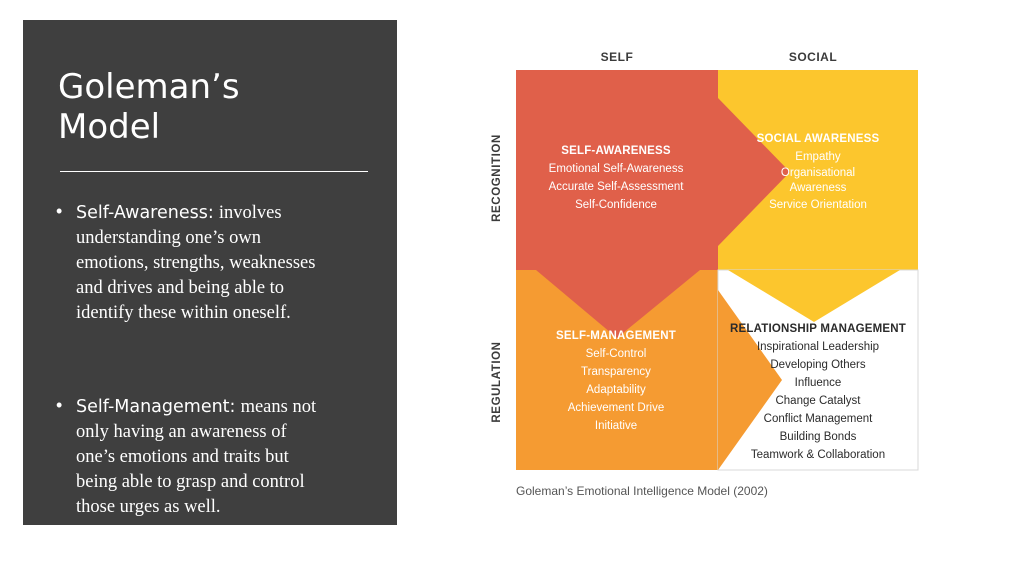 The image size is (1024, 575). Describe the element at coordinates (617, 57) in the screenshot. I see `column-header-self: SELF` at that location.